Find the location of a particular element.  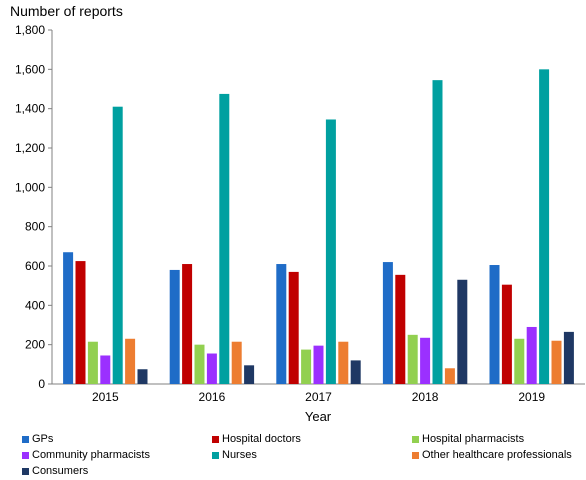

legend-item: Other healthcare professionals is located at coordinates (492, 455).